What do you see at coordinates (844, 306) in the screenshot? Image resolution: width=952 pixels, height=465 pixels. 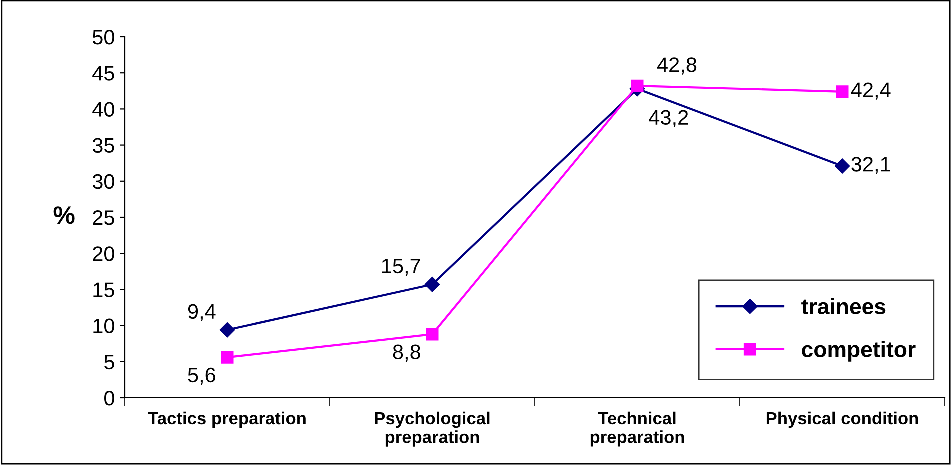 I see `legend-label: trainees` at bounding box center [844, 306].